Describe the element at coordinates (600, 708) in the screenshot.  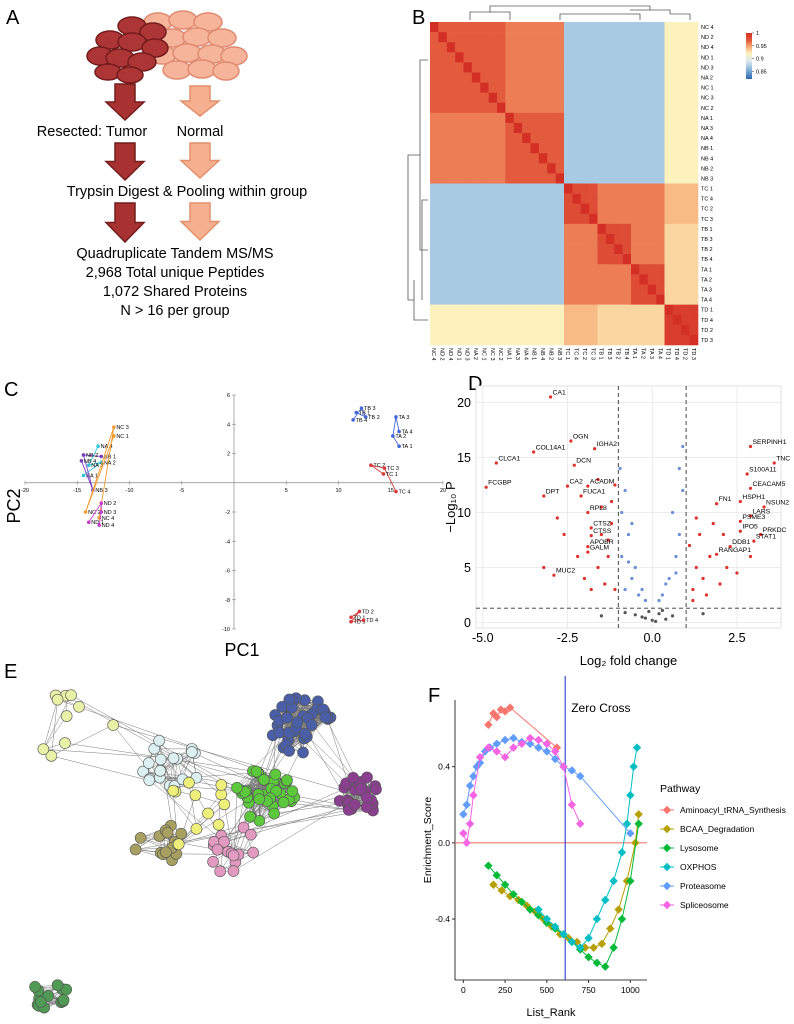
I see `annotation: Zero Cross` at that location.